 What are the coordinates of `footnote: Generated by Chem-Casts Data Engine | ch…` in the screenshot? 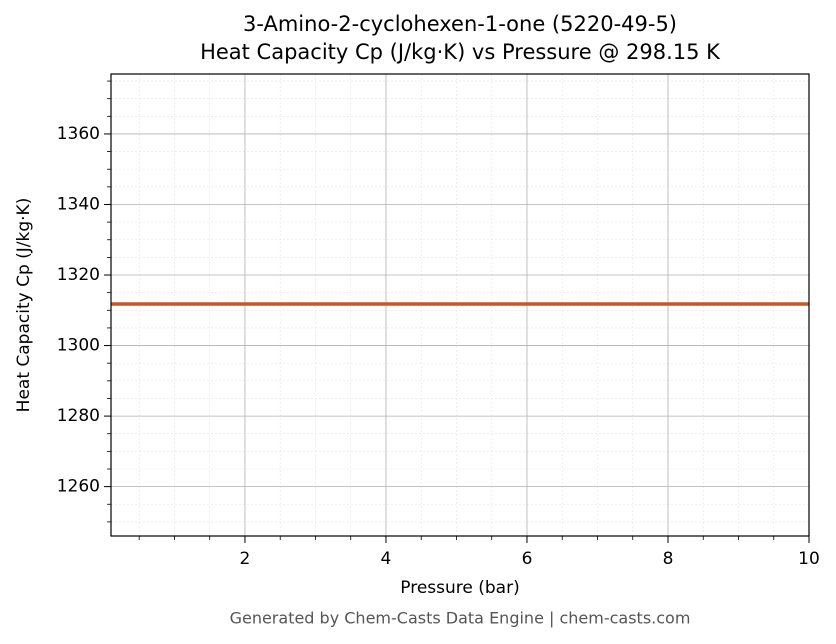 It's located at (460, 618).